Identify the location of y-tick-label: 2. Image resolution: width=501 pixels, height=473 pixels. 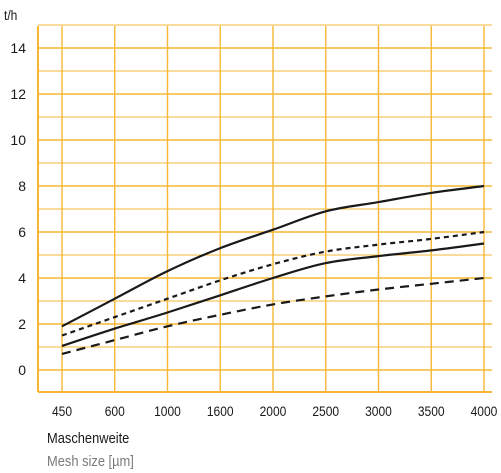
(22, 324).